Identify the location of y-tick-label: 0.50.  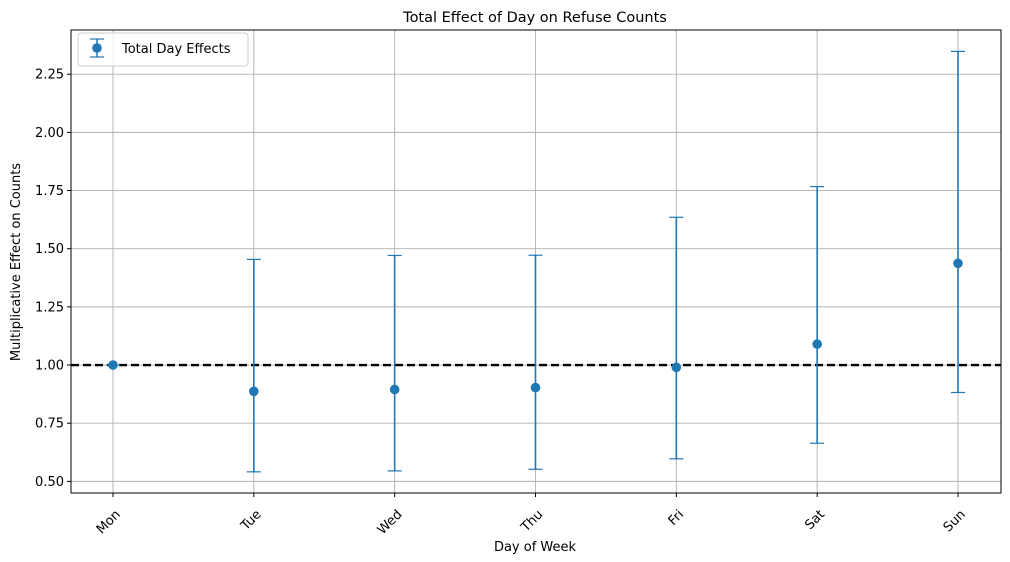
(49, 482).